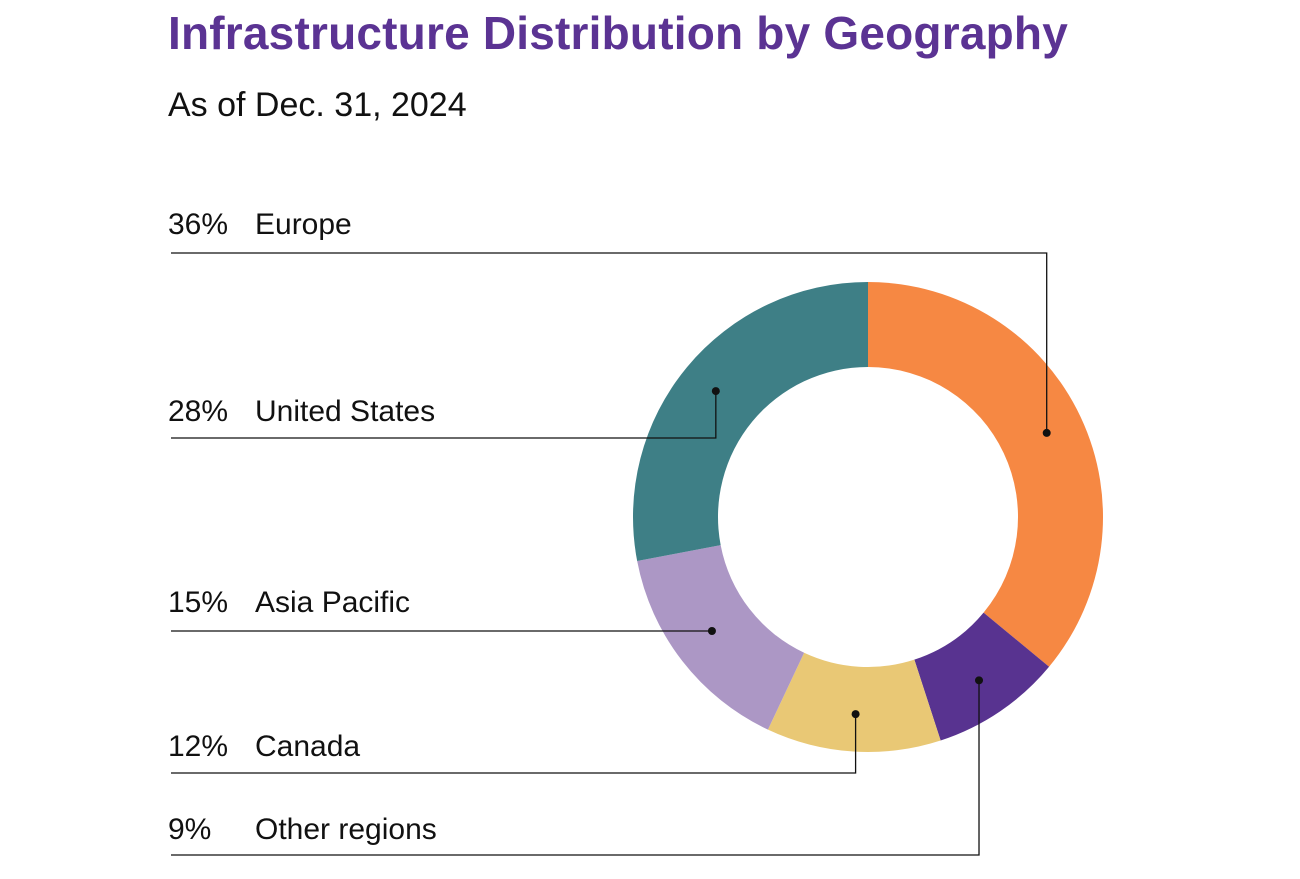  I want to click on chart-title: Infrastructure Distribution by Geography, so click(618, 33).